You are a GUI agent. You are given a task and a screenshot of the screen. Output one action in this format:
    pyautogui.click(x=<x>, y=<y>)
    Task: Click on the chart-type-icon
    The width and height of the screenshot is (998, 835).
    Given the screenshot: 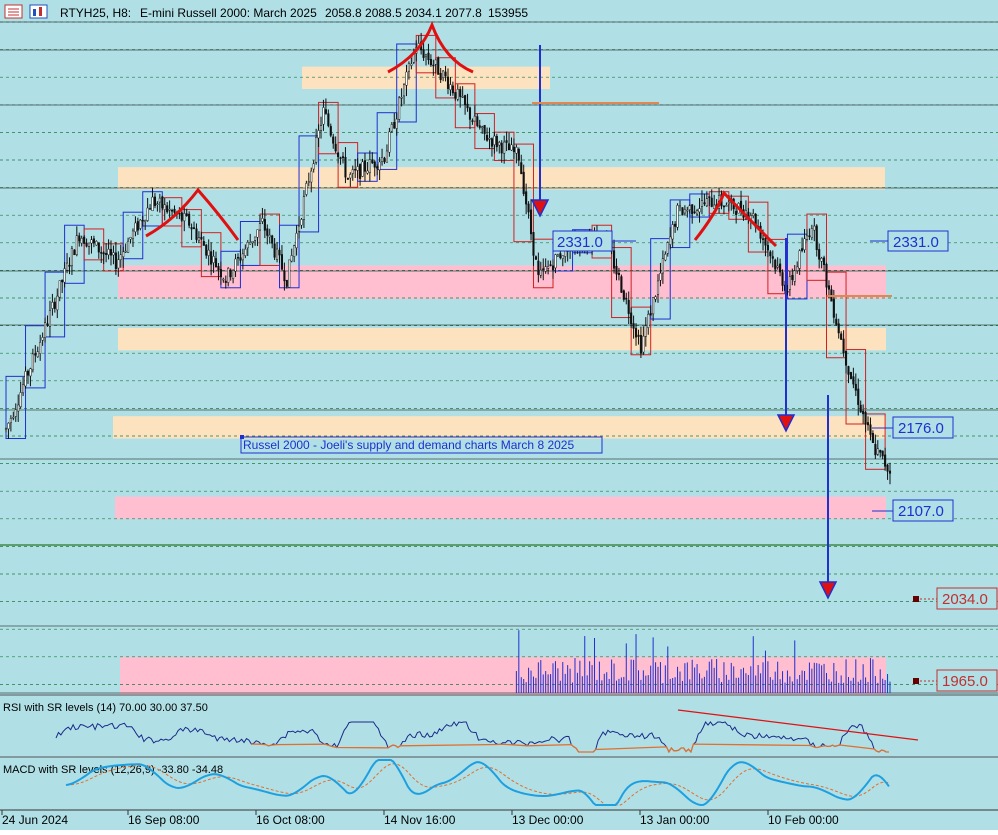 What is the action you would take?
    pyautogui.click(x=38, y=11)
    